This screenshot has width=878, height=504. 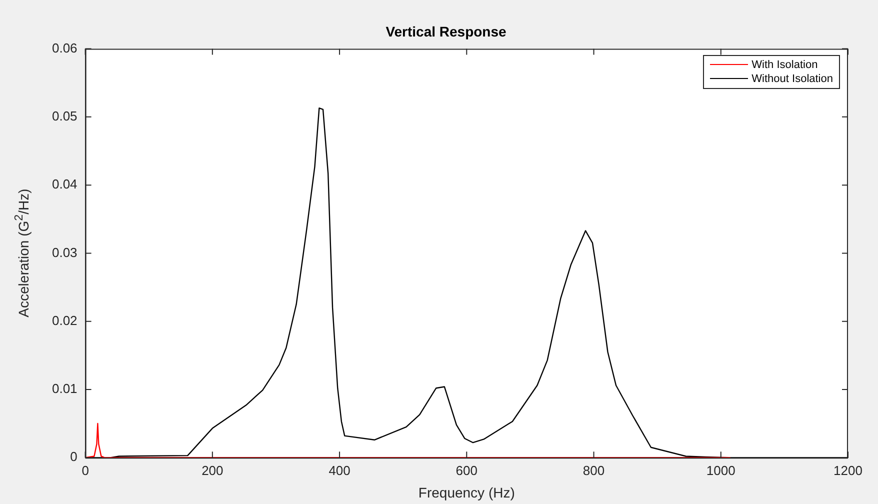 I want to click on x-tick-label: 800, so click(x=593, y=470).